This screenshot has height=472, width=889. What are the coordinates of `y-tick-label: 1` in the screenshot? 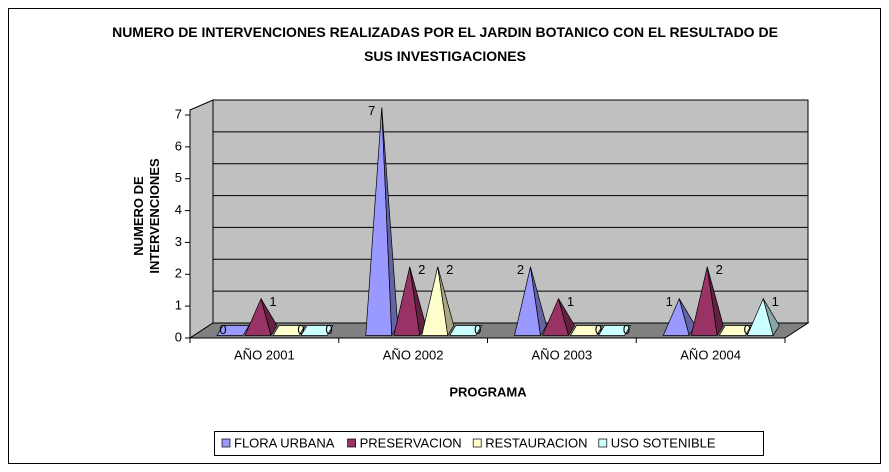 It's located at (178, 305).